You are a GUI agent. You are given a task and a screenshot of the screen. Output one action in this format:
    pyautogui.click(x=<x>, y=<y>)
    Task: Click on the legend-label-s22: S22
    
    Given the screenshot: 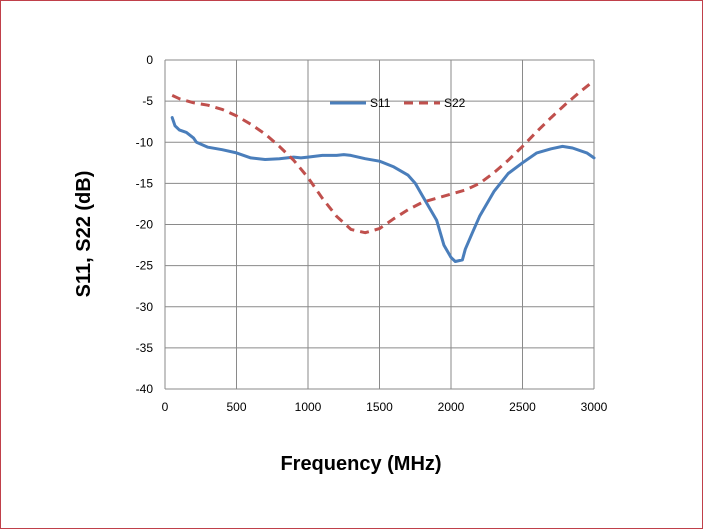 What is the action you would take?
    pyautogui.click(x=455, y=103)
    